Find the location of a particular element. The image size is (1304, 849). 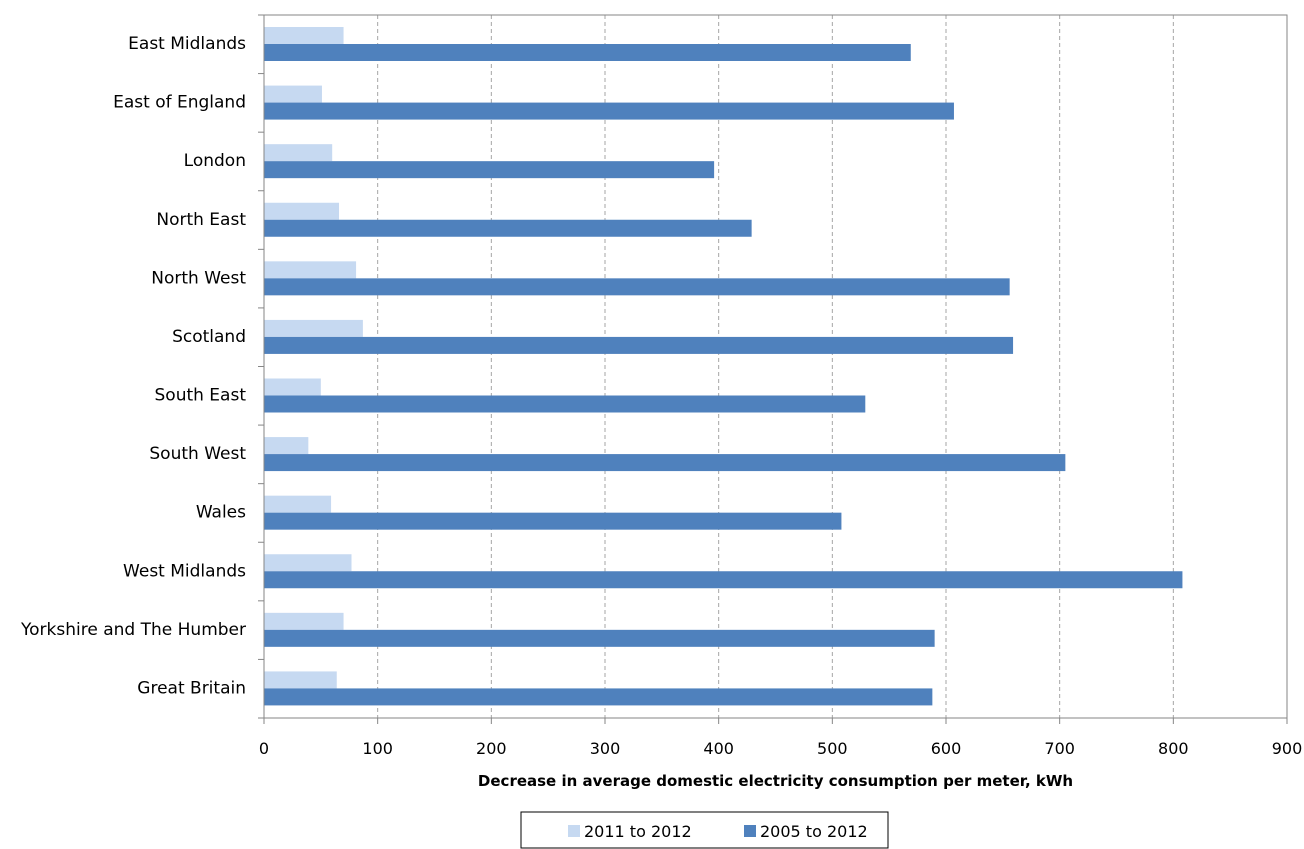

x-tick-label: 800 is located at coordinates (1173, 748).